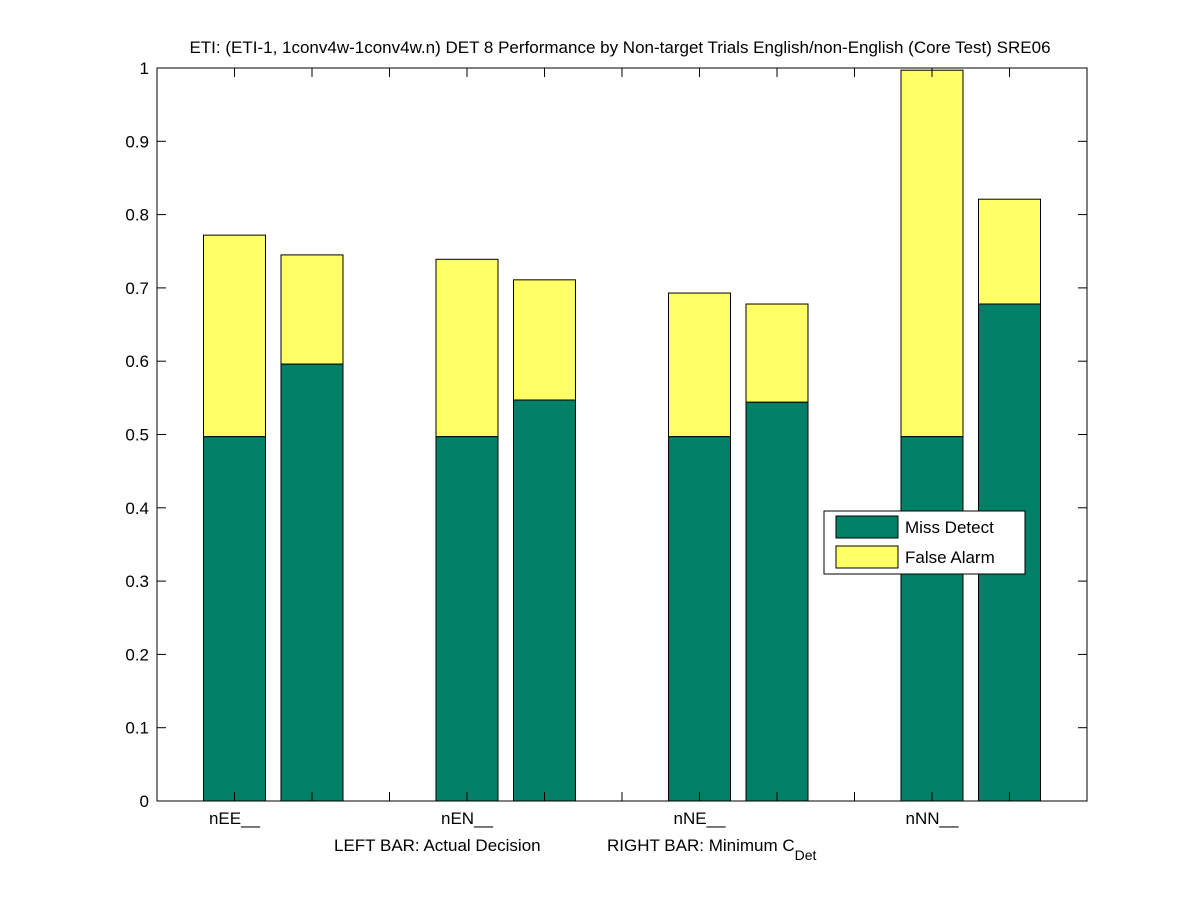  What do you see at coordinates (144, 801) in the screenshot?
I see `ytick-label: 0` at bounding box center [144, 801].